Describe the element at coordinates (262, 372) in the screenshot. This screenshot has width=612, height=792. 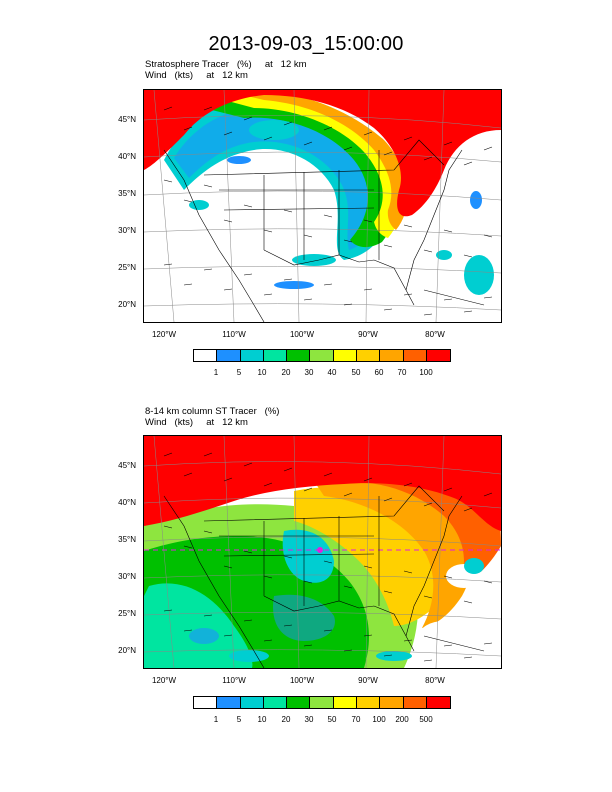
I see `panel1-cb-label: 10` at that location.